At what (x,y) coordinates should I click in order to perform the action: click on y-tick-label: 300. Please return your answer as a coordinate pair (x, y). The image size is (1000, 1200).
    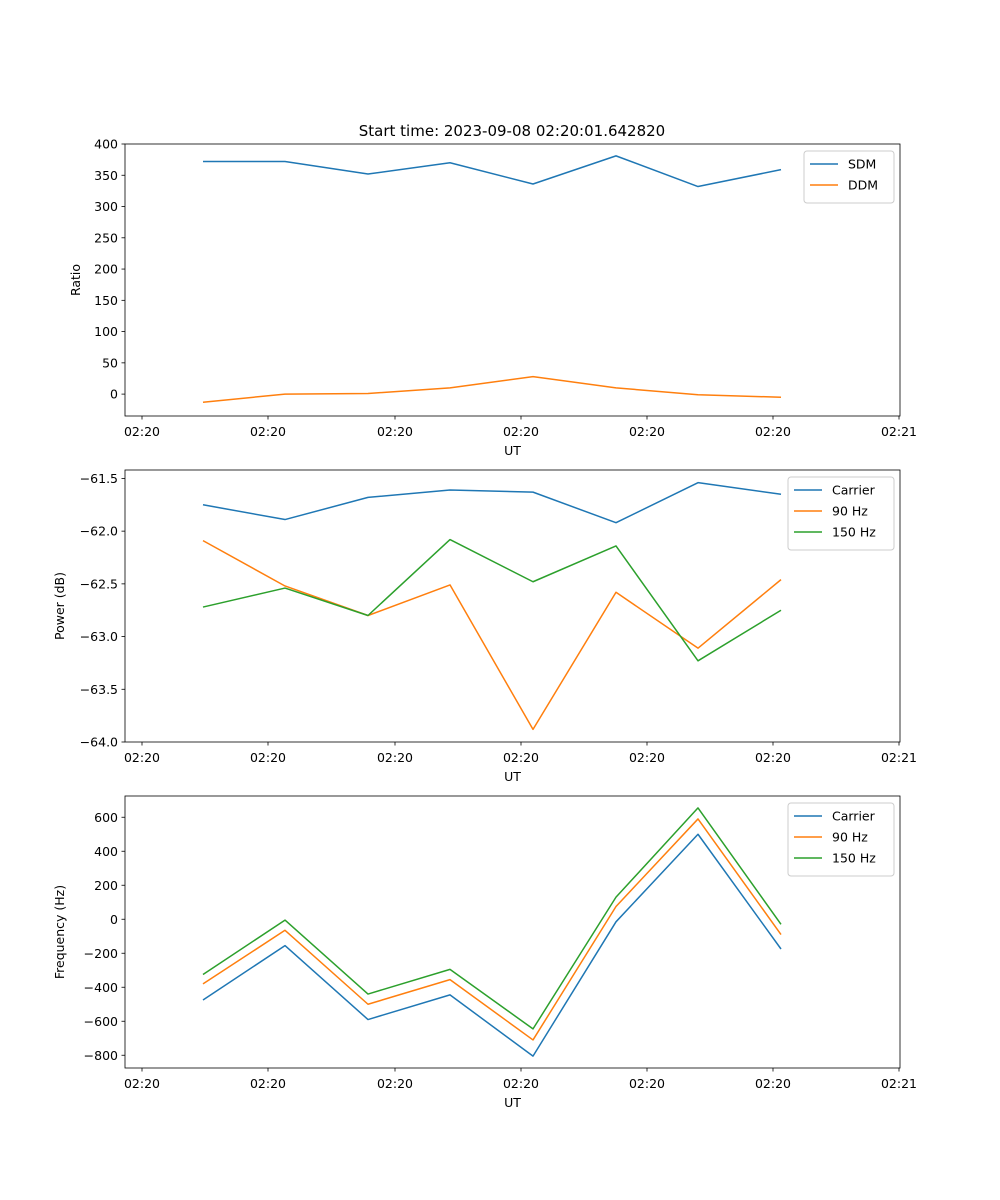
    Looking at the image, I should click on (106, 206).